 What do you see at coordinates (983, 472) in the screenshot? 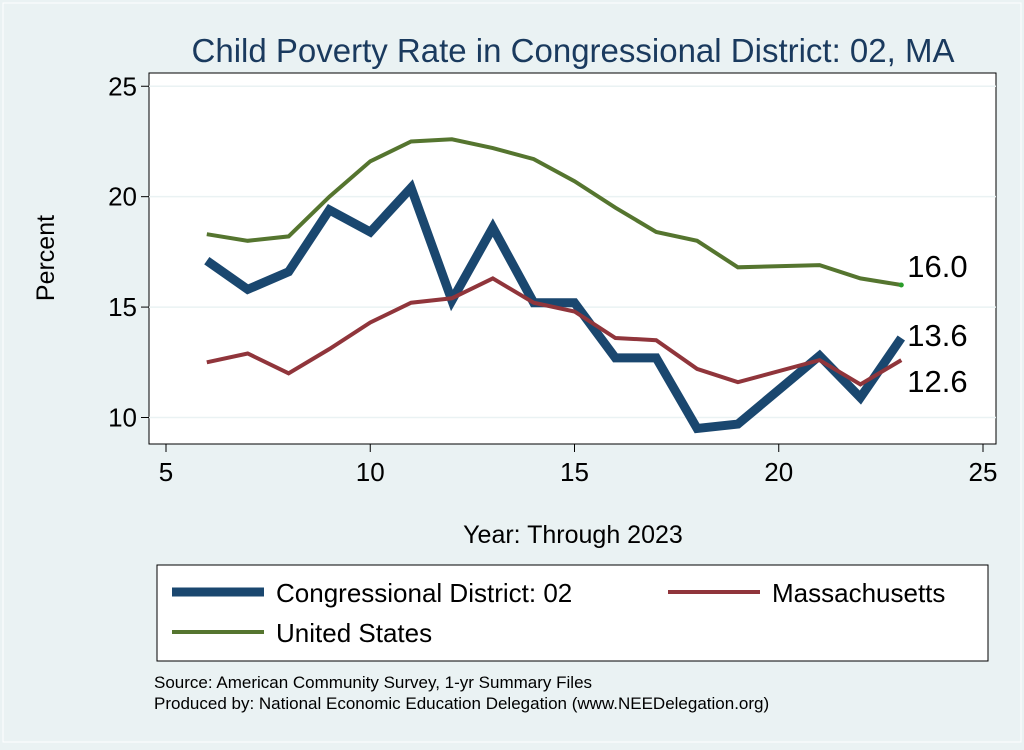
I see `x-tick-label-25: 25` at bounding box center [983, 472].